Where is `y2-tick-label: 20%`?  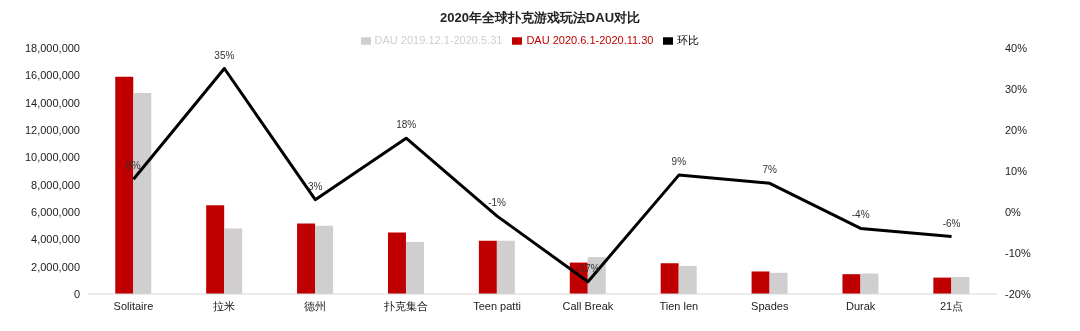 y2-tick-label: 20% is located at coordinates (1016, 129).